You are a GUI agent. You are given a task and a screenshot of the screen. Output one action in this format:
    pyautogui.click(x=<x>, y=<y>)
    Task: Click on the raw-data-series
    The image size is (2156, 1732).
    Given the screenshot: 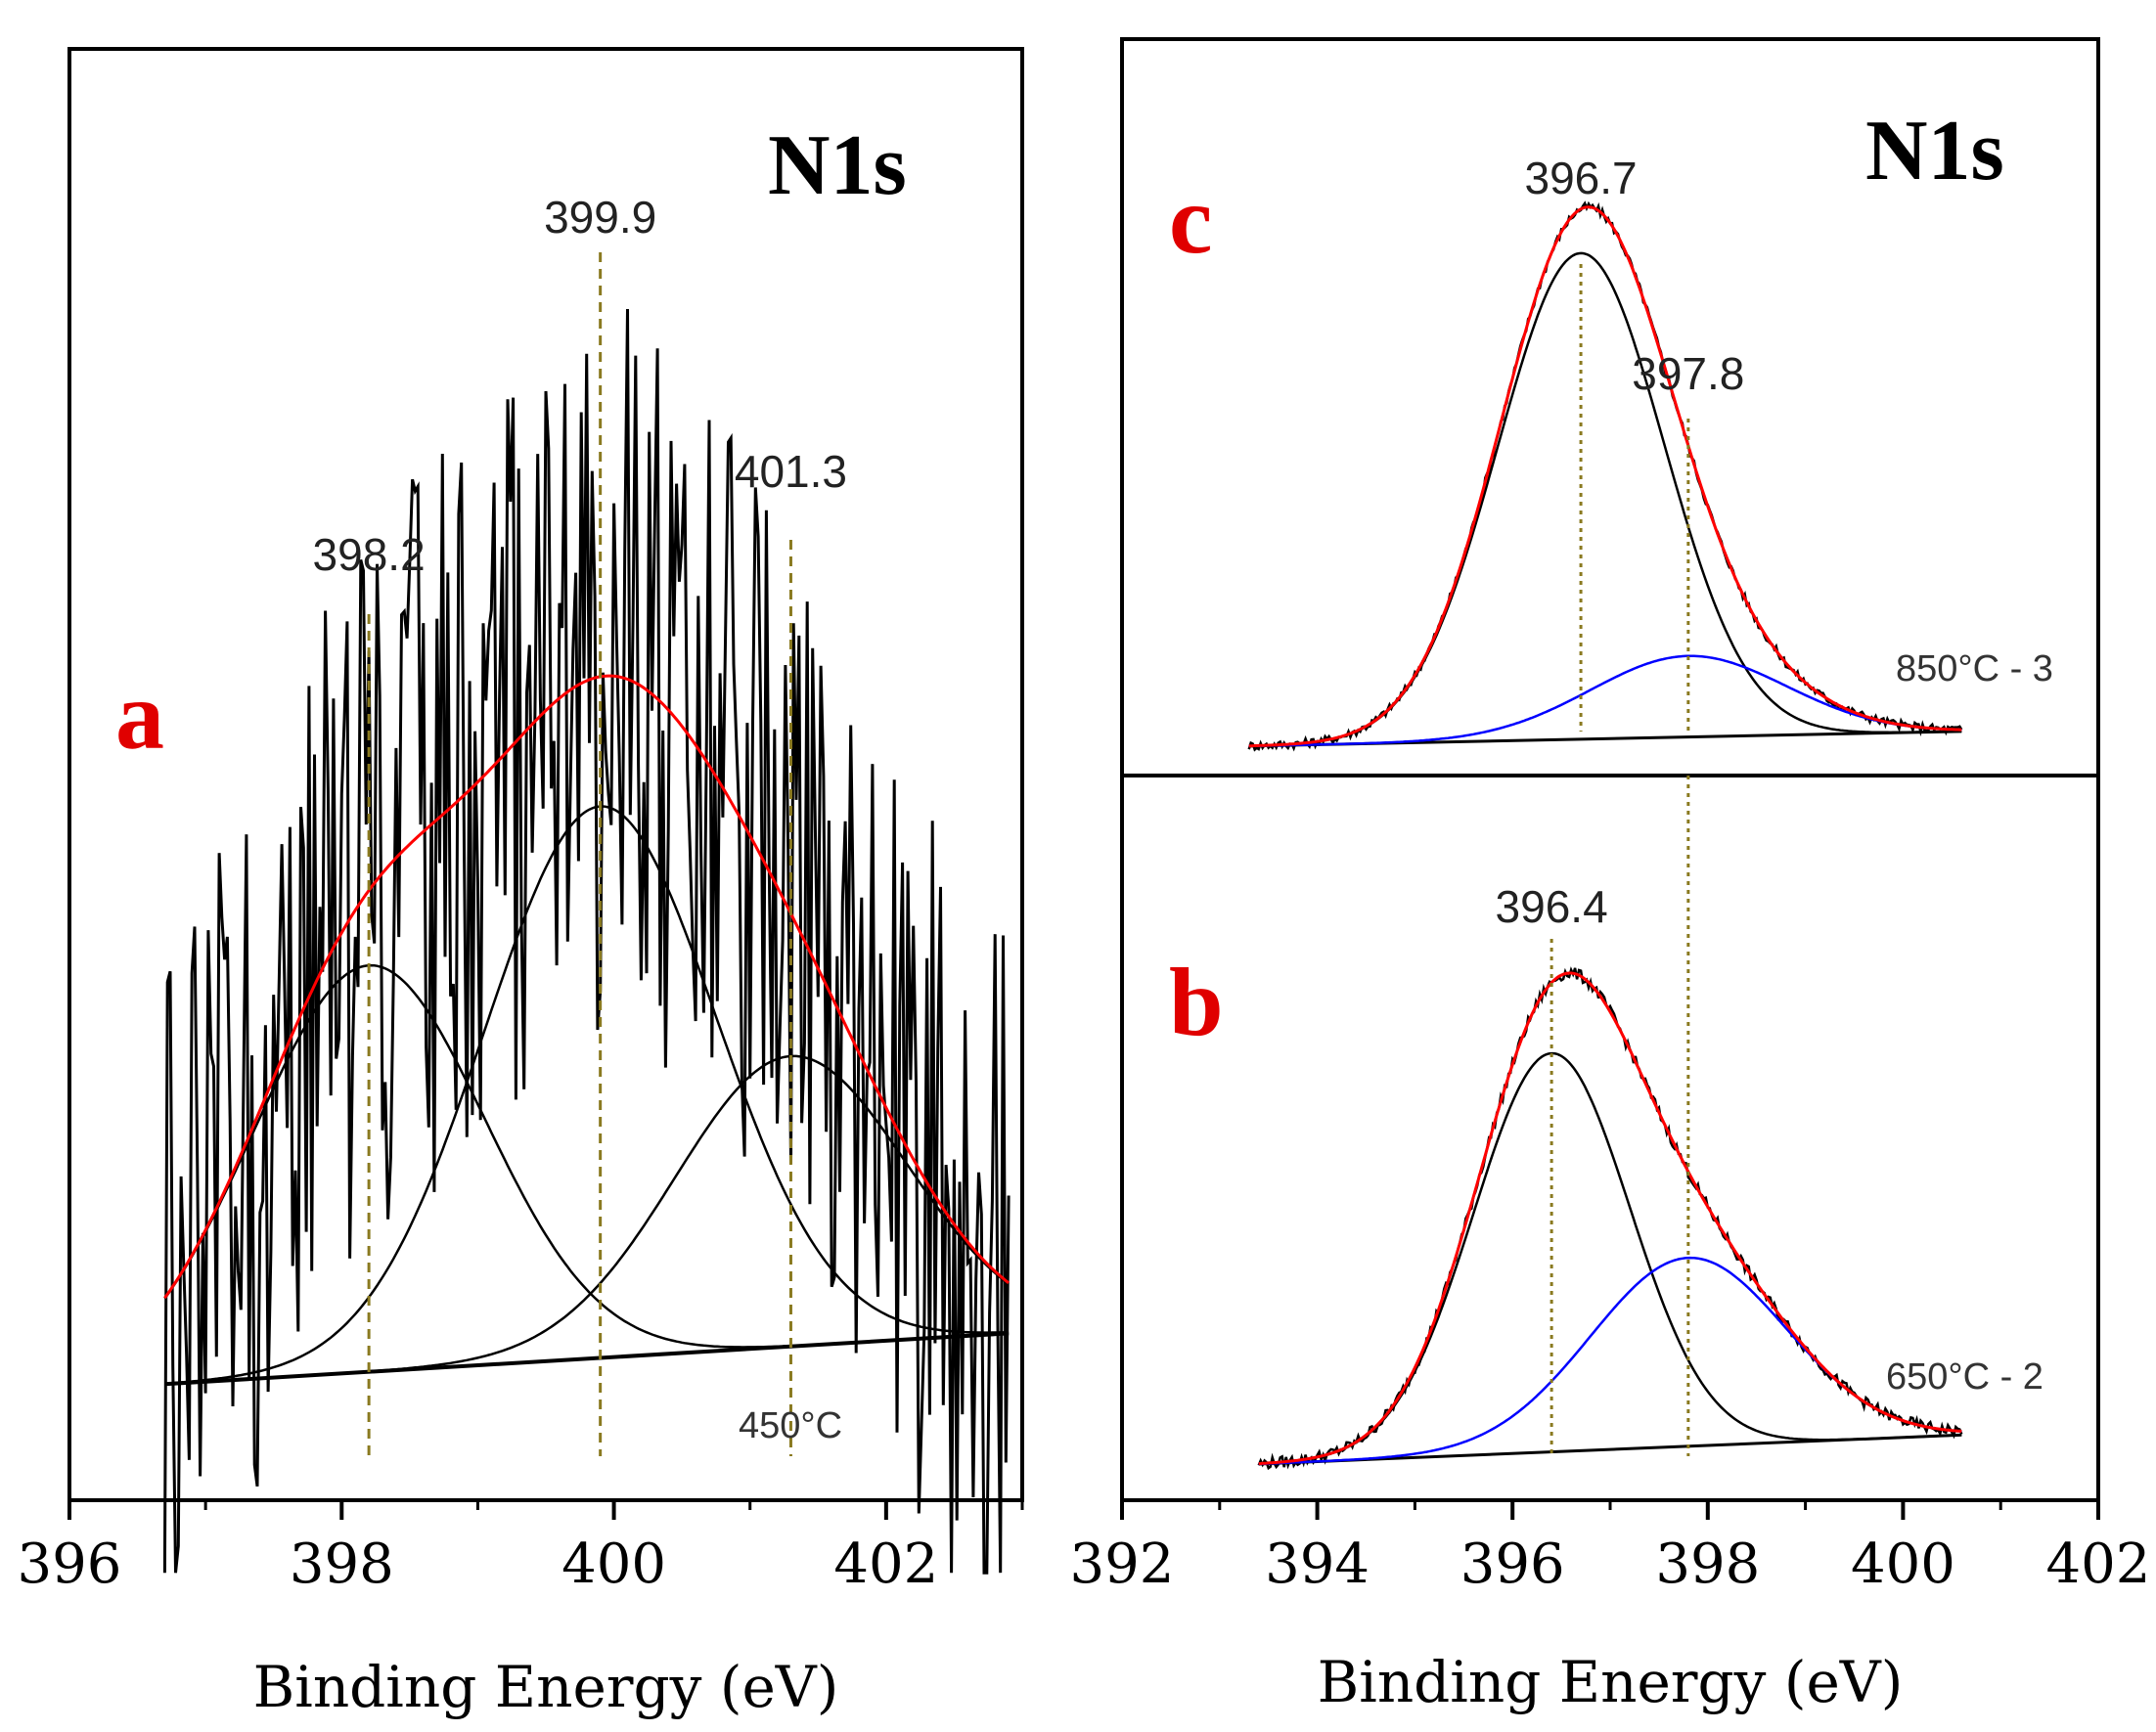 What is the action you would take?
    pyautogui.click(x=1610, y=1218)
    